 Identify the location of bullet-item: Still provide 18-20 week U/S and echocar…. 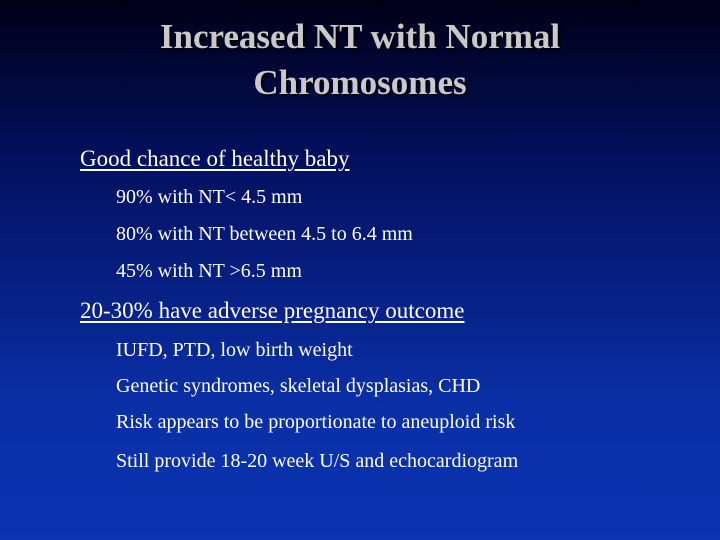
(317, 461).